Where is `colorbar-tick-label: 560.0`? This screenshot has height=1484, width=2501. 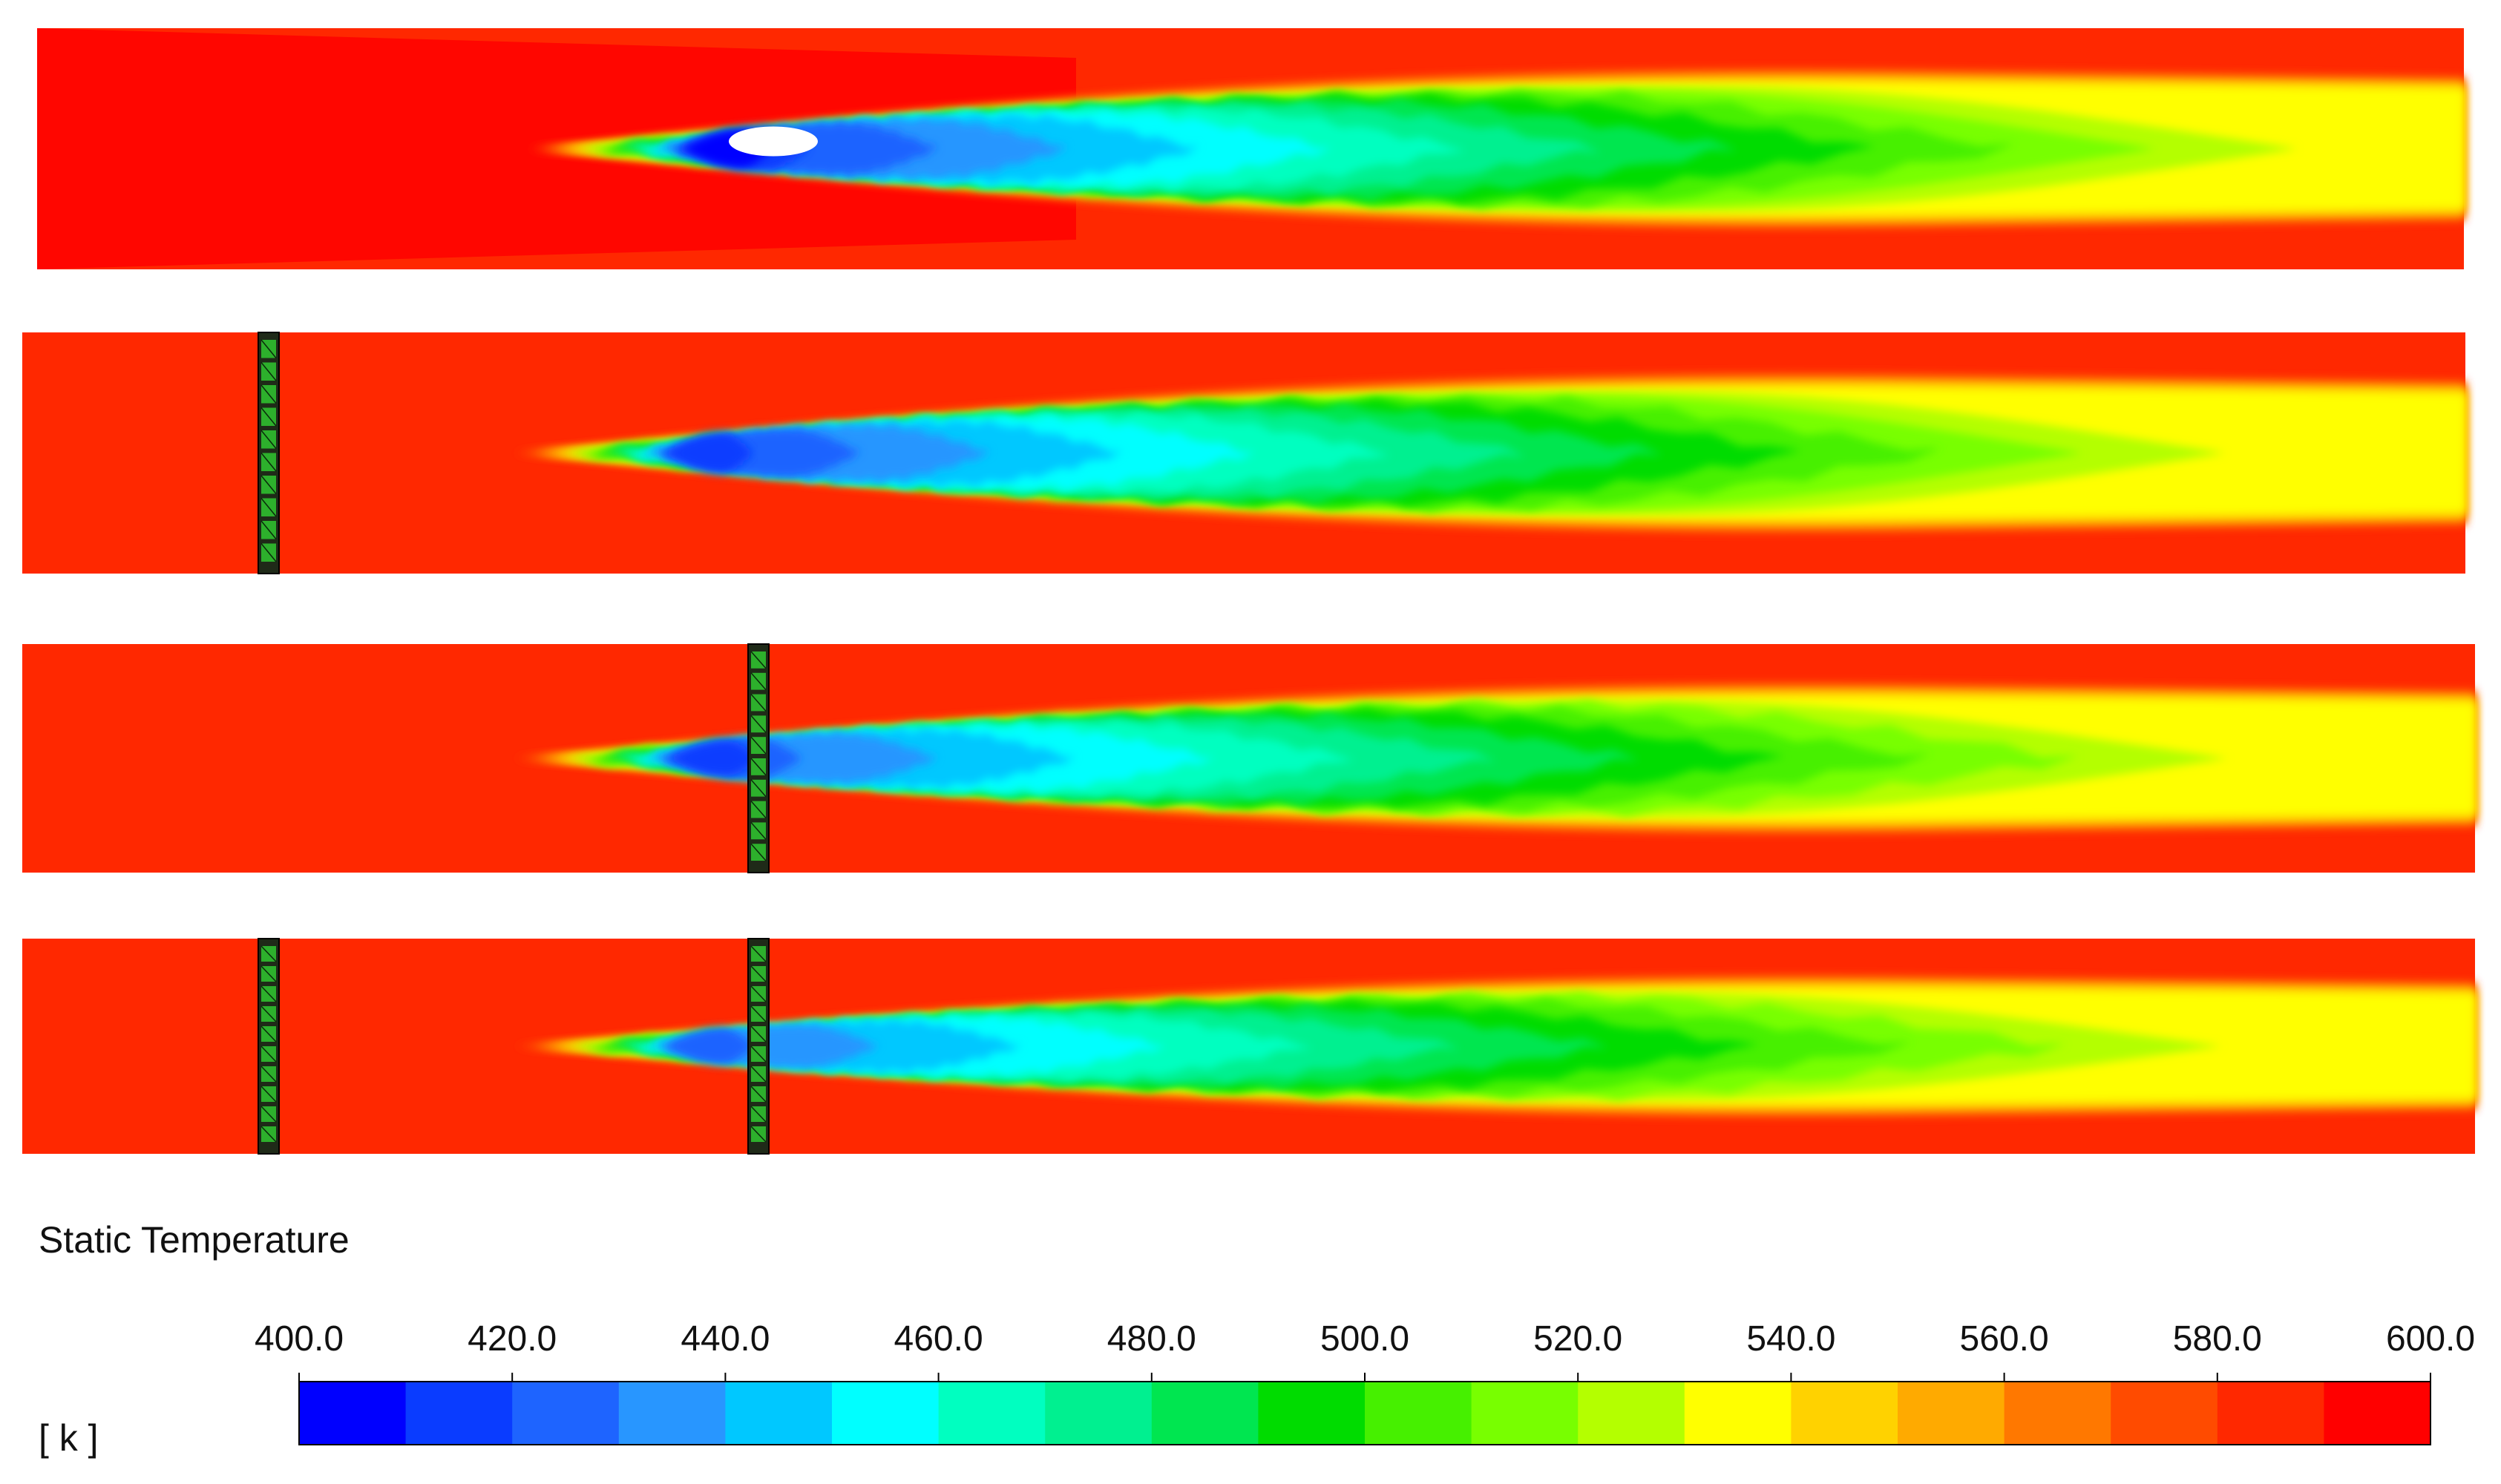 colorbar-tick-label: 560.0 is located at coordinates (2005, 1339).